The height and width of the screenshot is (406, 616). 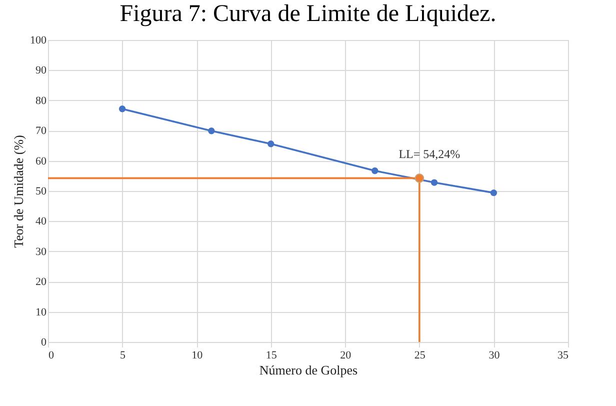 I want to click on x-tick-label: 0, so click(x=51, y=356).